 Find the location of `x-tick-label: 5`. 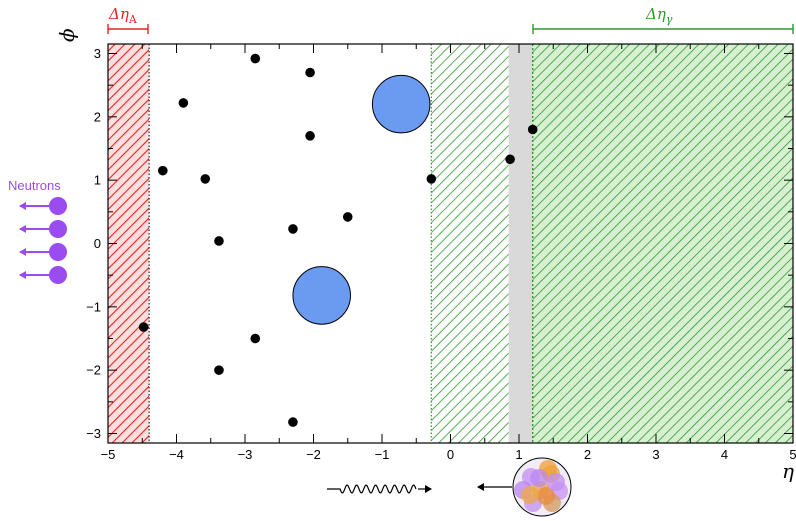

x-tick-label: 5 is located at coordinates (792, 454).